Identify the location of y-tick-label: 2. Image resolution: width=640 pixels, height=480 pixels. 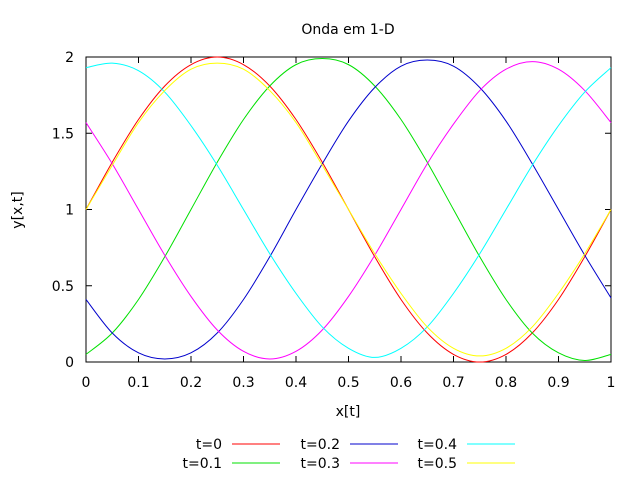
(69, 58).